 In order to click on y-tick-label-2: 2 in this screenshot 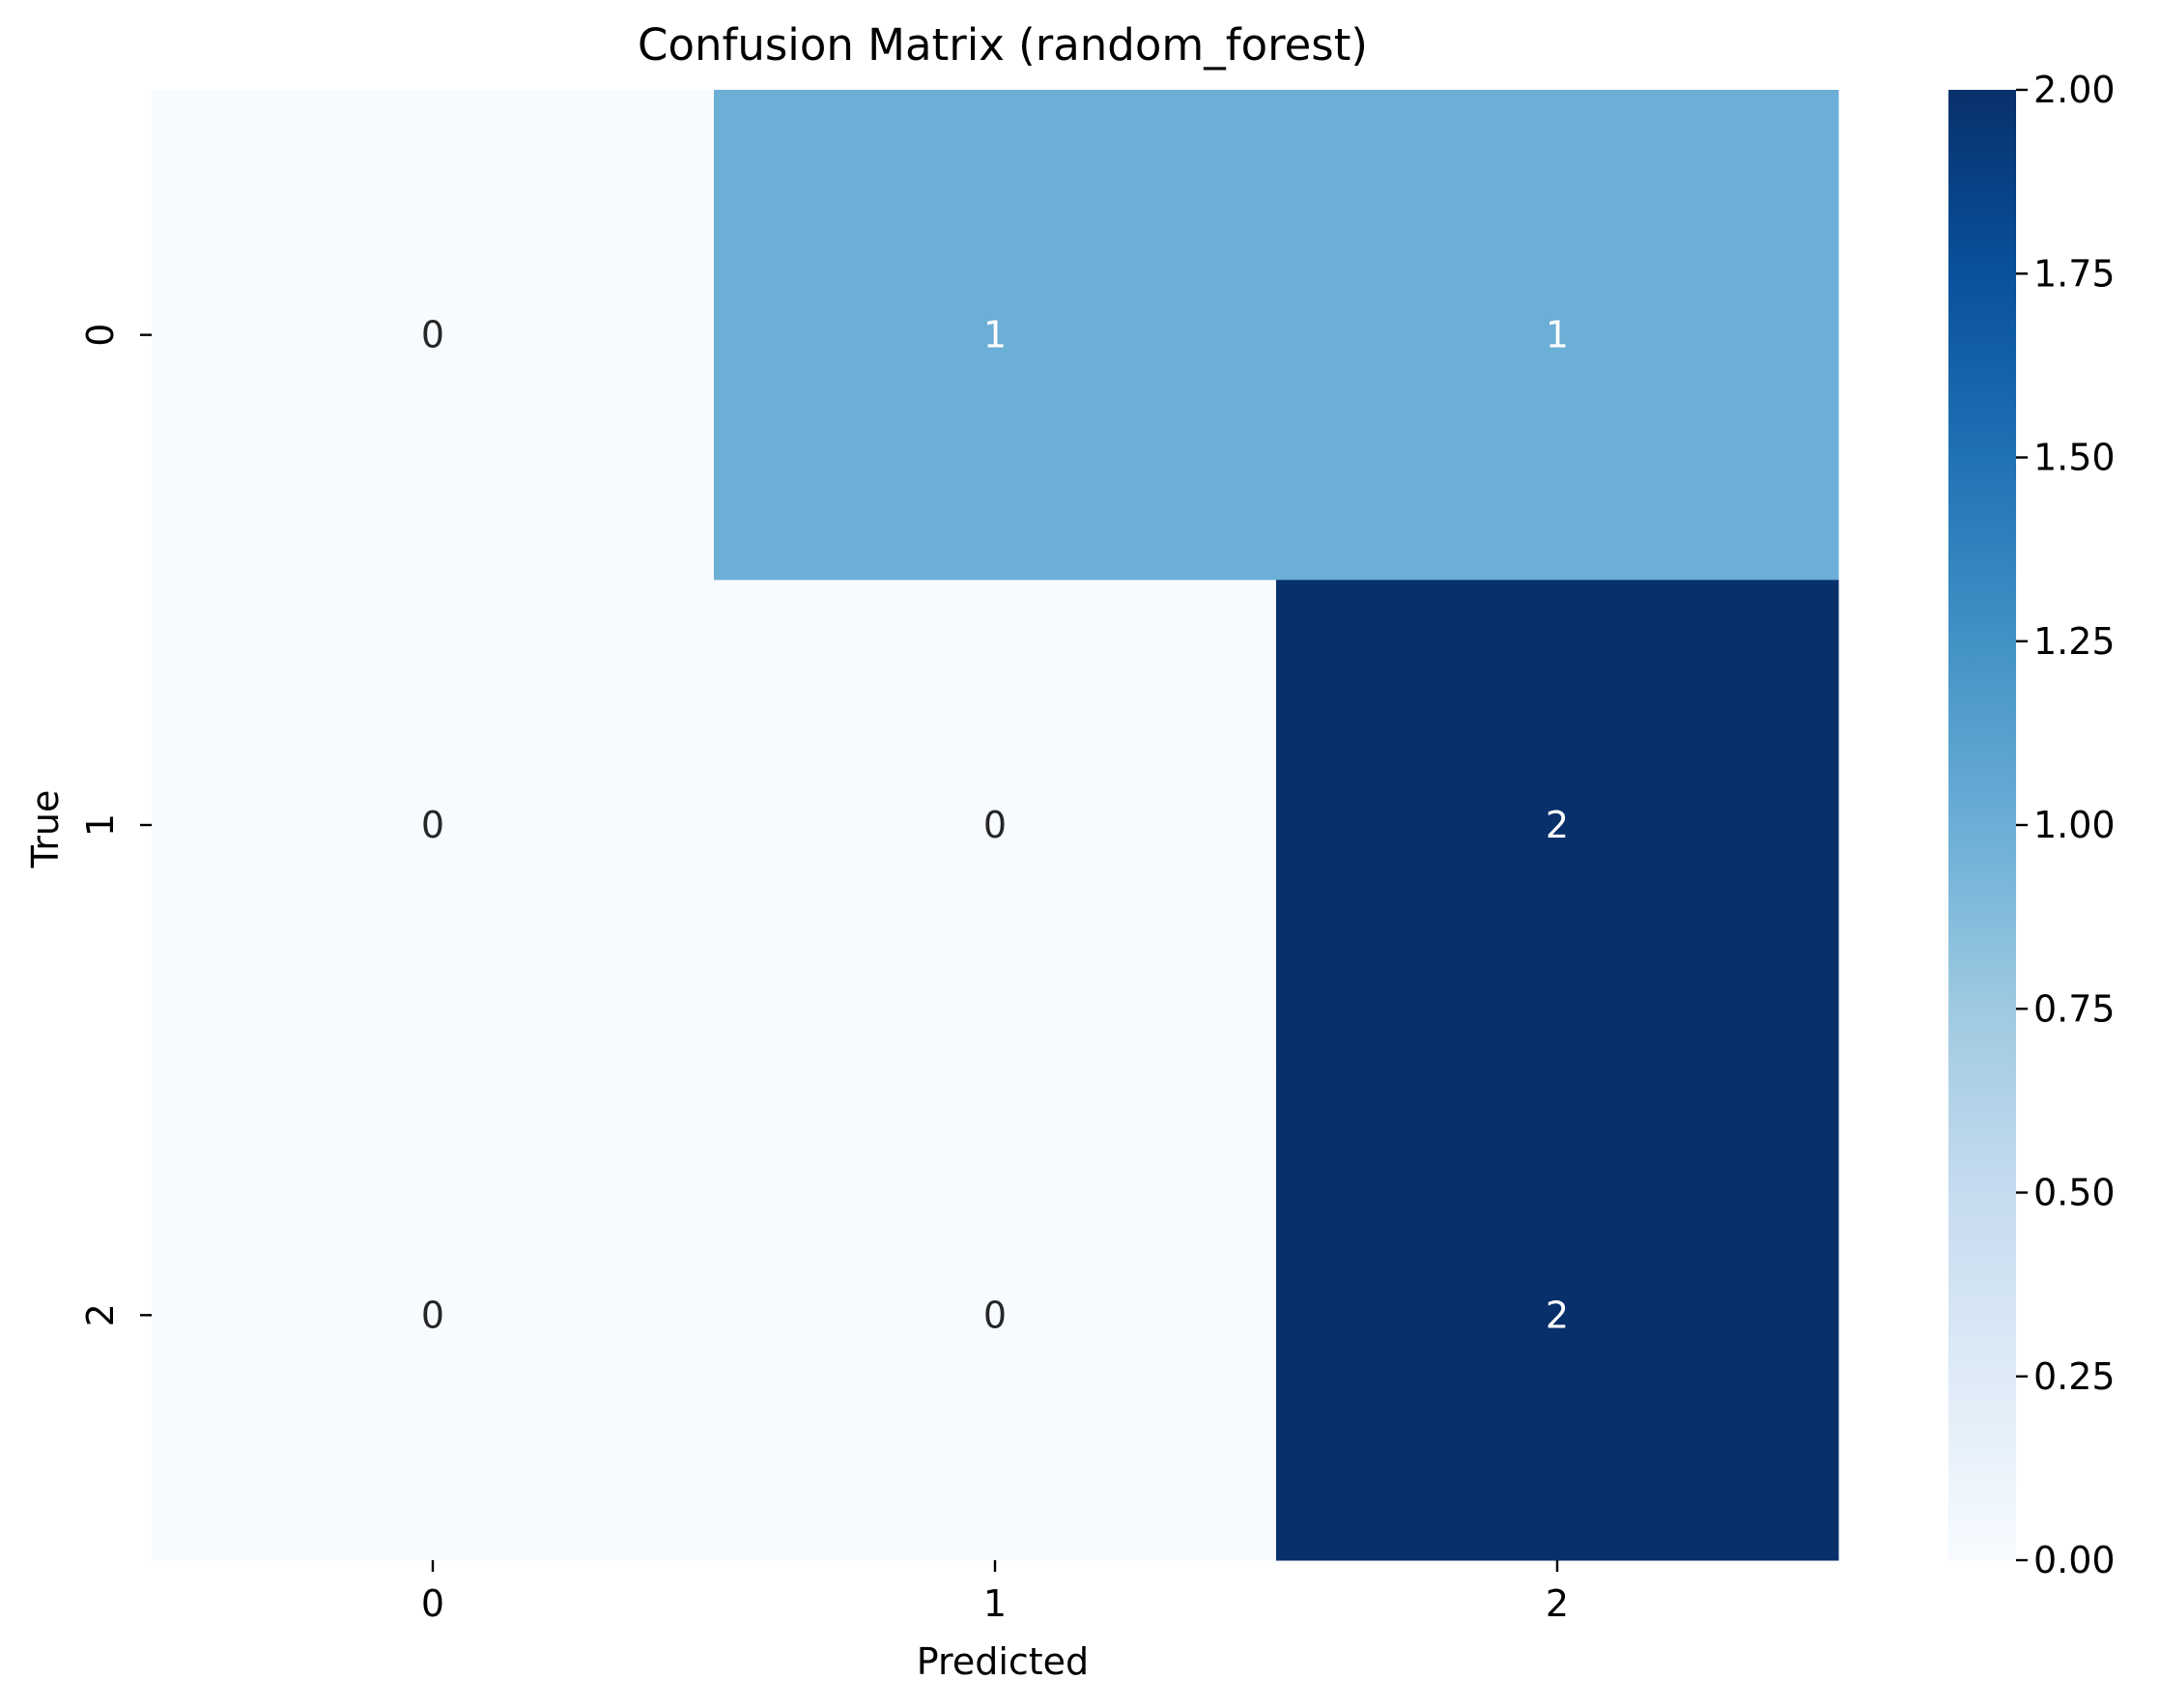, I will do `click(100, 1315)`.